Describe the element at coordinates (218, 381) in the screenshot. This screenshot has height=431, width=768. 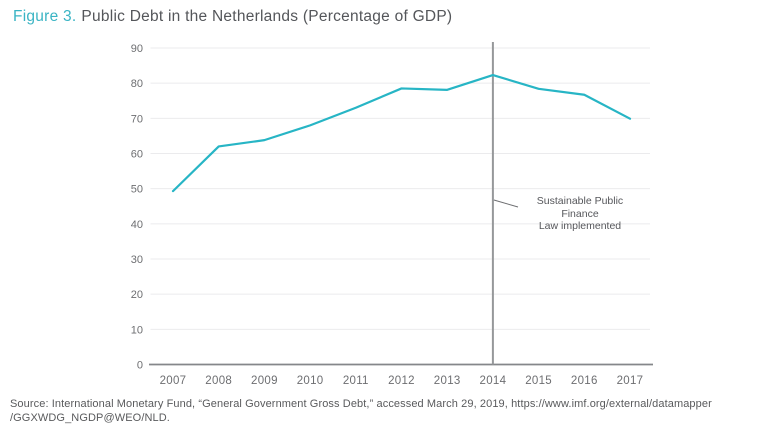
I see `x-tick-label: 2008` at that location.